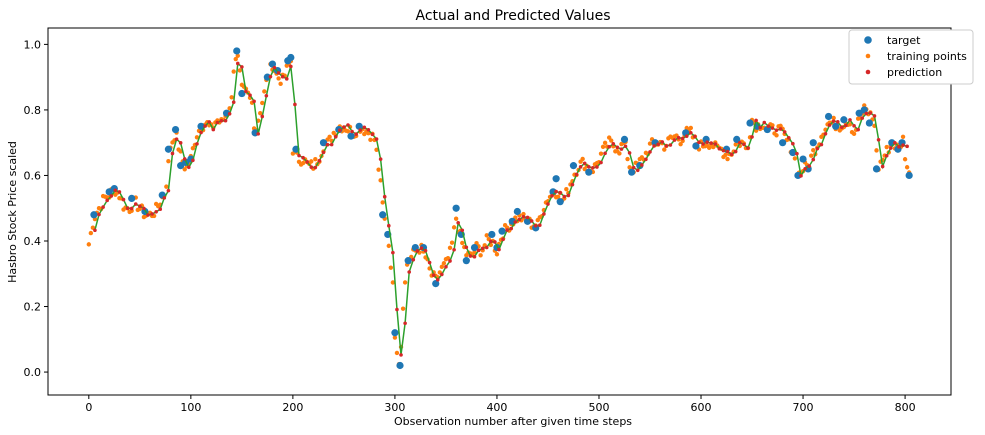  I want to click on x-tick-label: 100, so click(190, 407).